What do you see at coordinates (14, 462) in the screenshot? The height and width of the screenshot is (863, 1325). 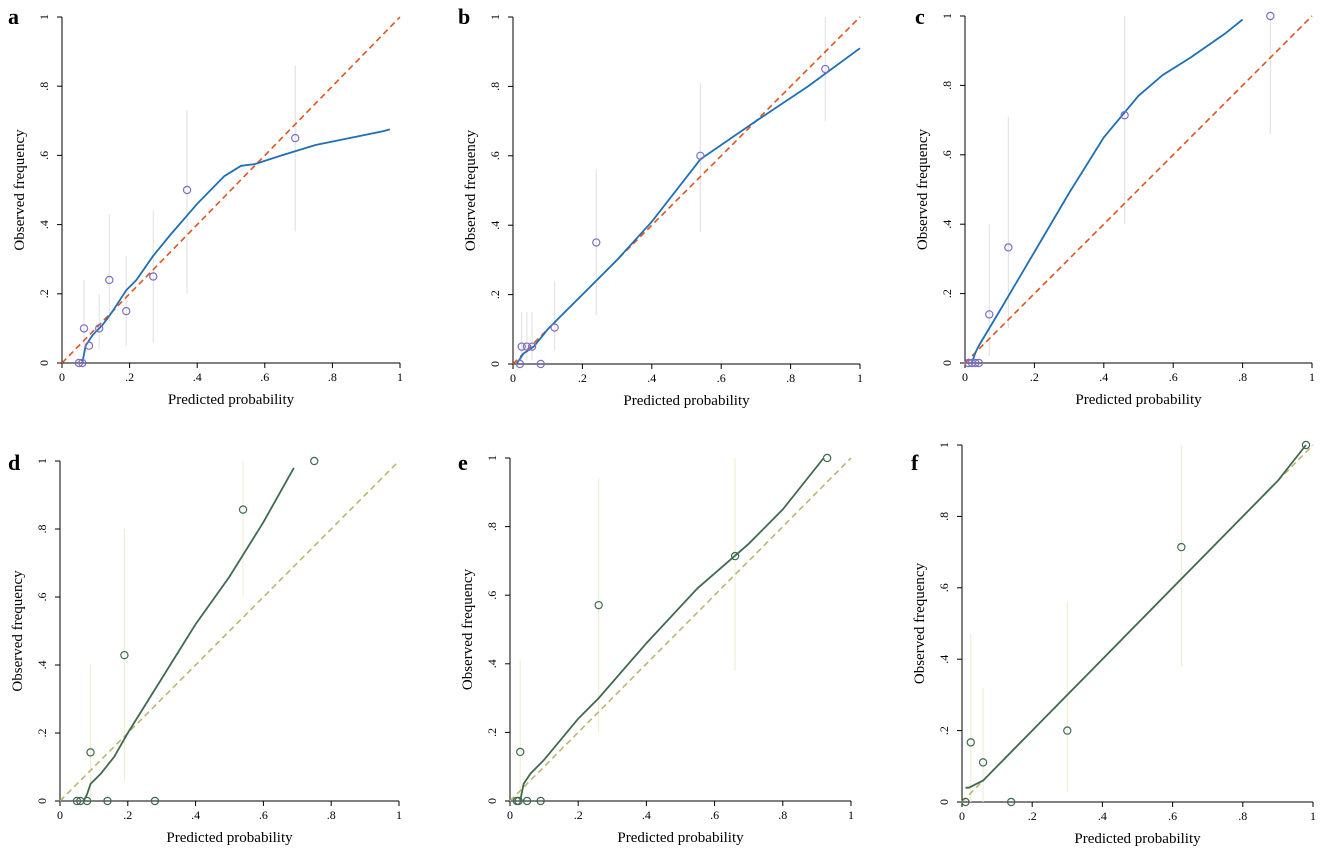 I see `panel-letter: d` at bounding box center [14, 462].